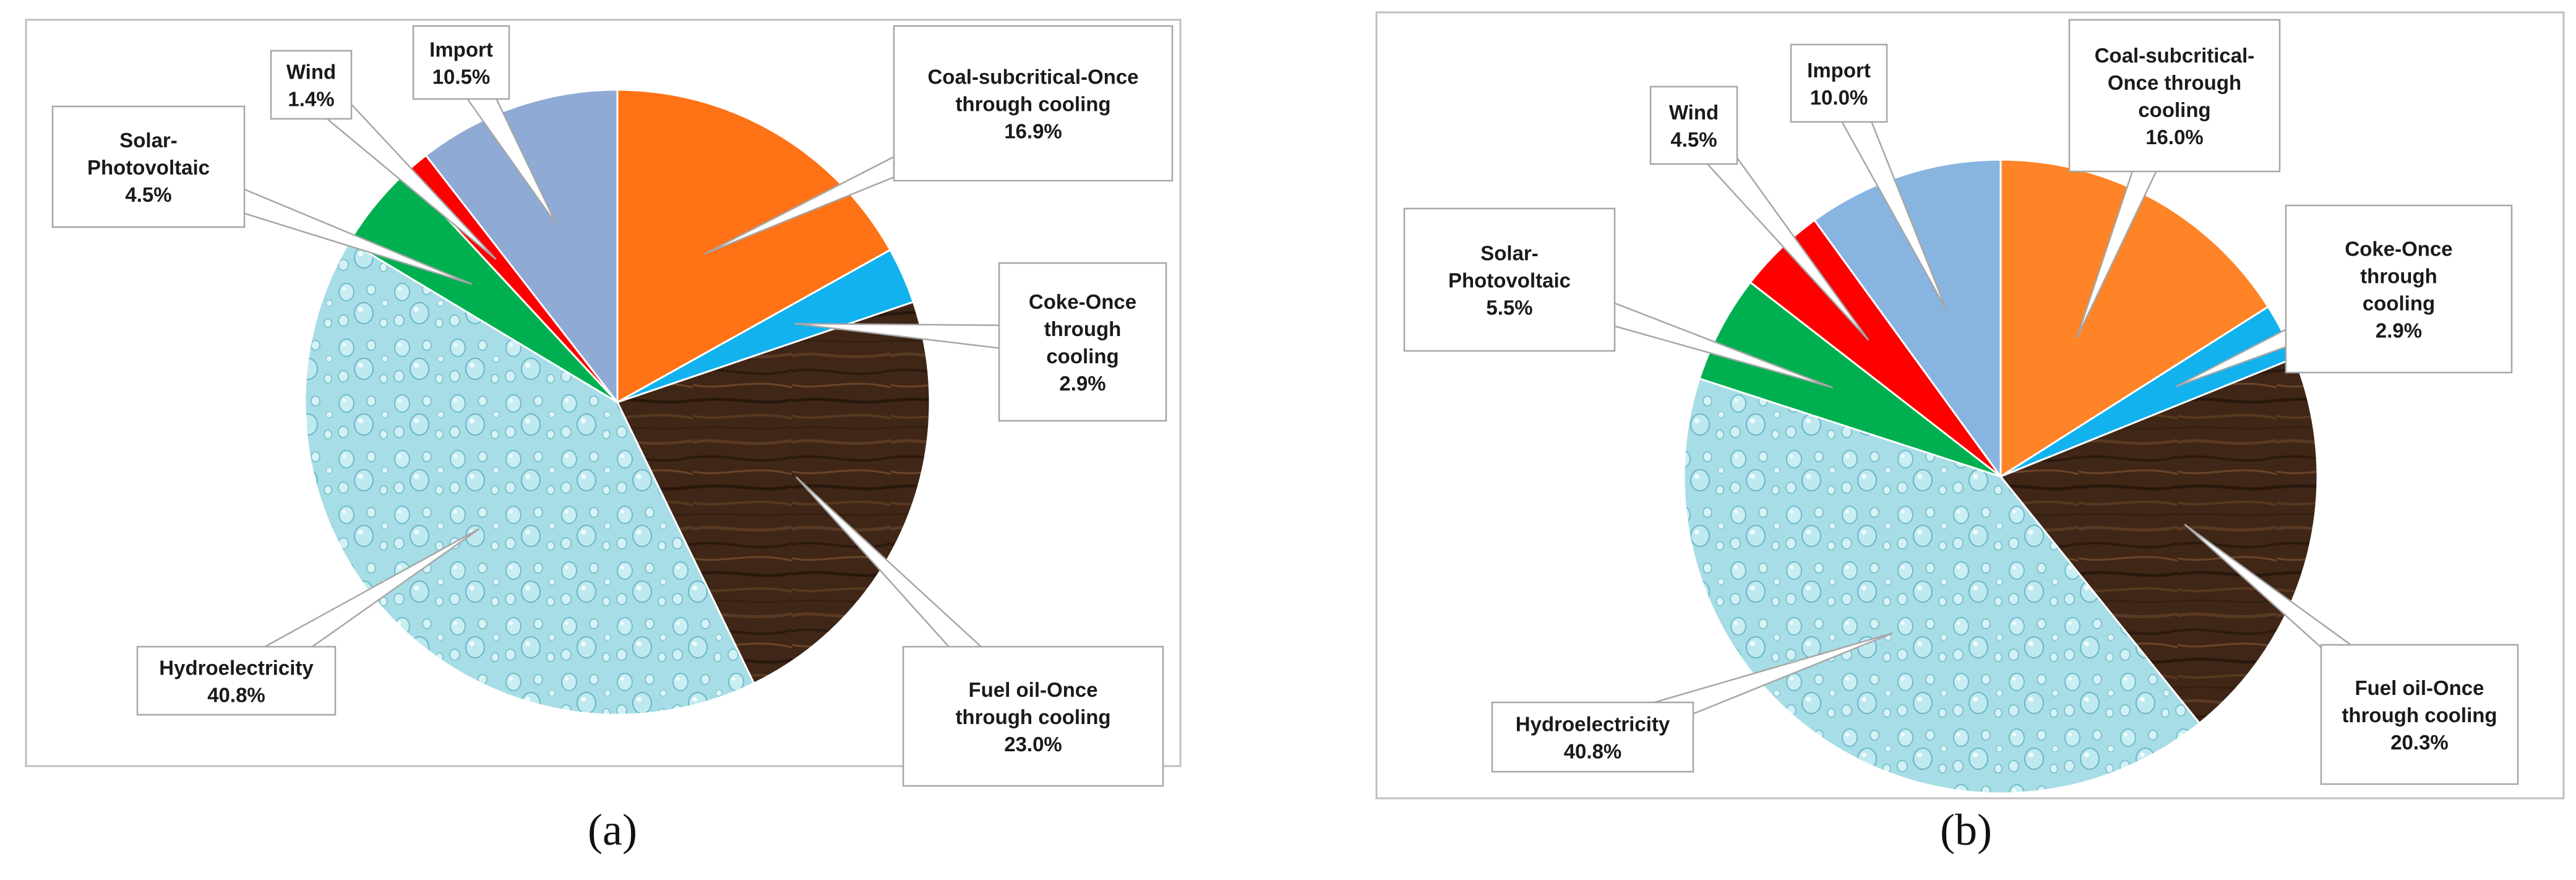 This screenshot has height=880, width=2576. Describe the element at coordinates (1033, 744) in the screenshot. I see `data-label-value: 23.0%` at that location.